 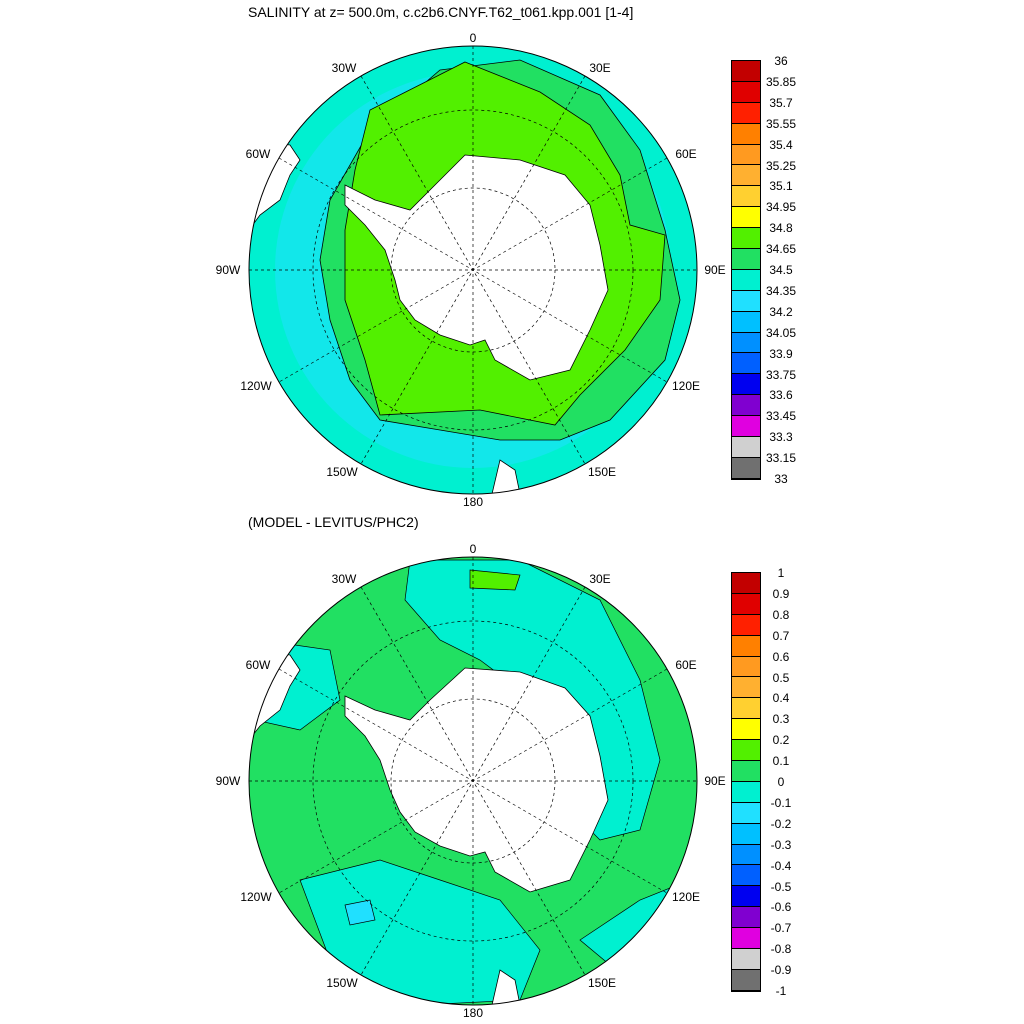 I want to click on top-colorbar-tick-label: 36, so click(x=781, y=61).